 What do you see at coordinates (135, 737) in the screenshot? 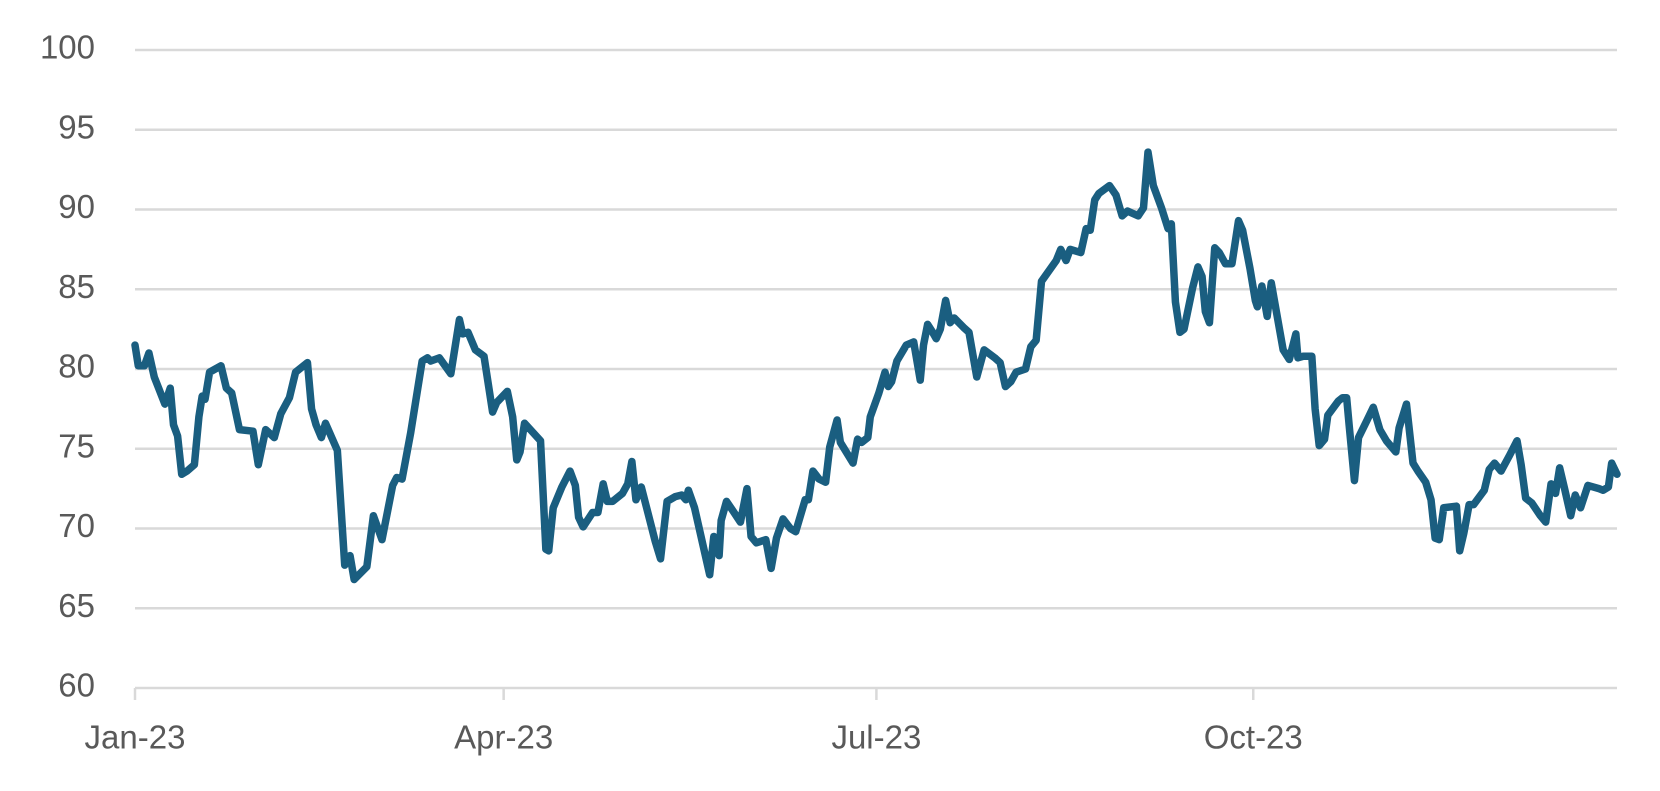
I see `x-tick-label: Jan-23` at bounding box center [135, 737].